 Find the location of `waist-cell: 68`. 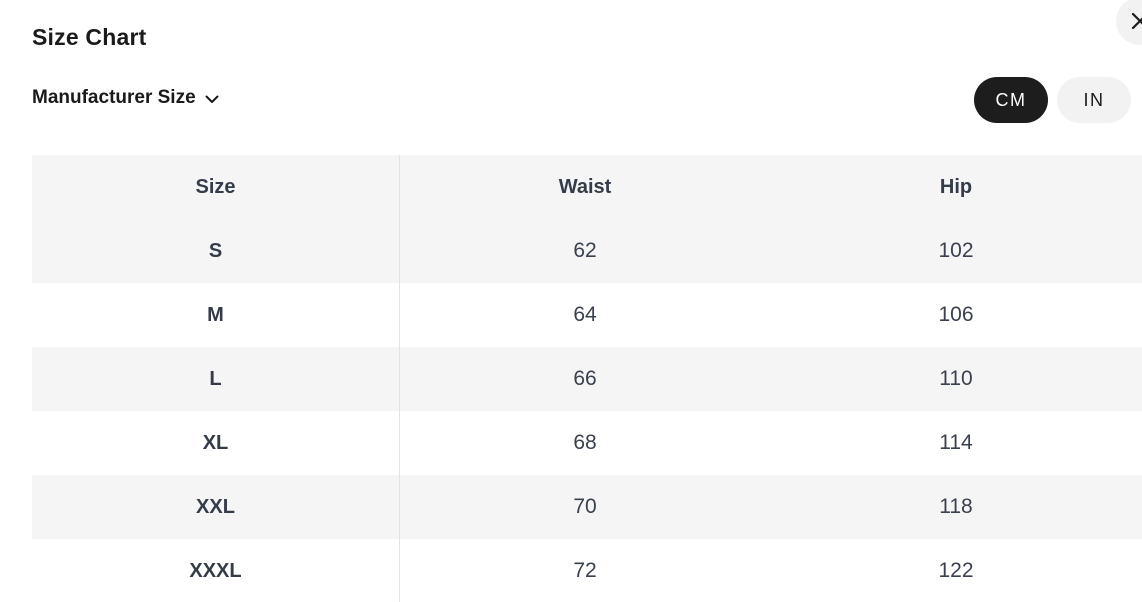

waist-cell: 68 is located at coordinates (585, 442).